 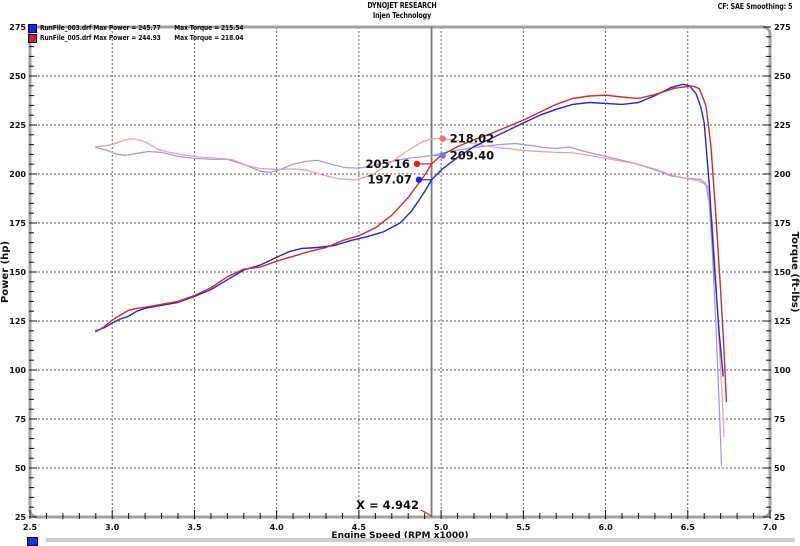 I want to click on x-tick-label: 2.5, so click(x=30, y=527).